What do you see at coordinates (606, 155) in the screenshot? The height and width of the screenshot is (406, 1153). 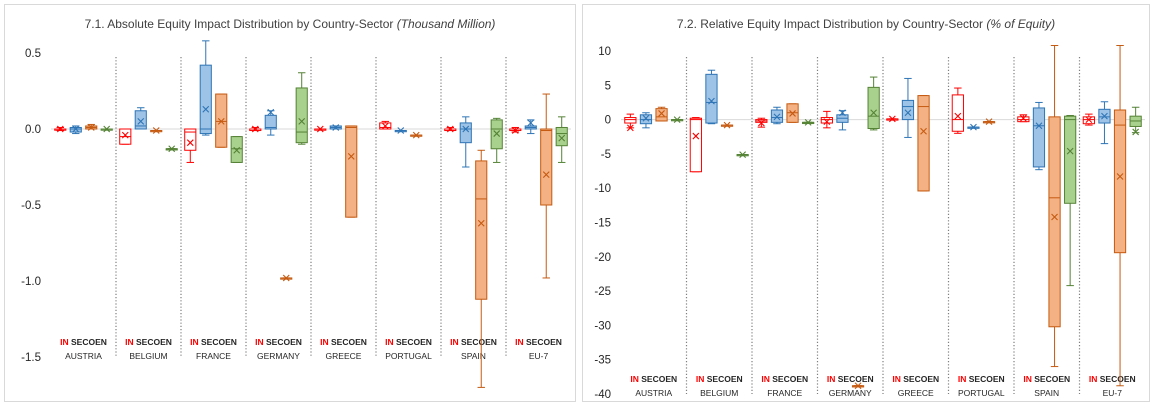 I see `y-tick-label: -5` at bounding box center [606, 155].